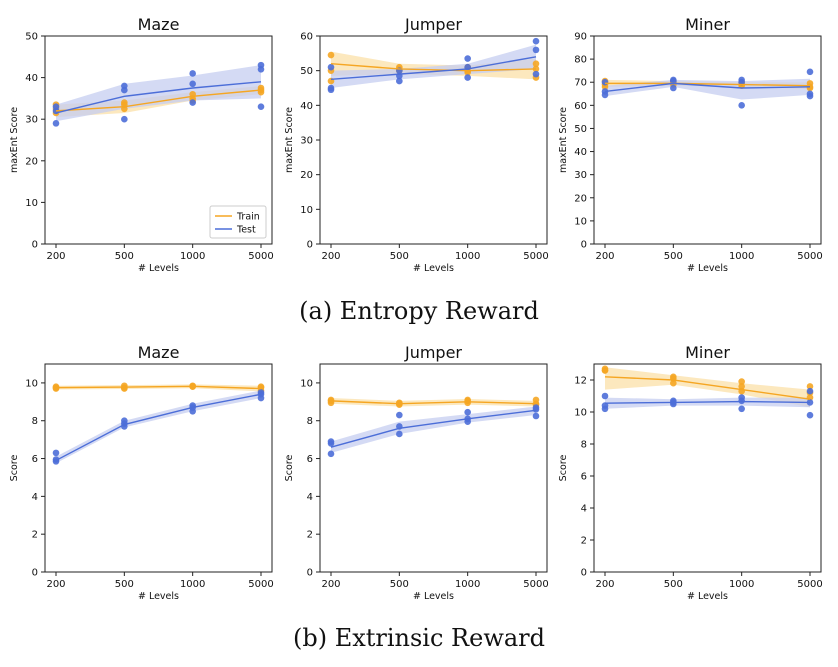 Image resolution: width=838 pixels, height=667 pixels. I want to click on y-tick-label: 12, so click(580, 381).